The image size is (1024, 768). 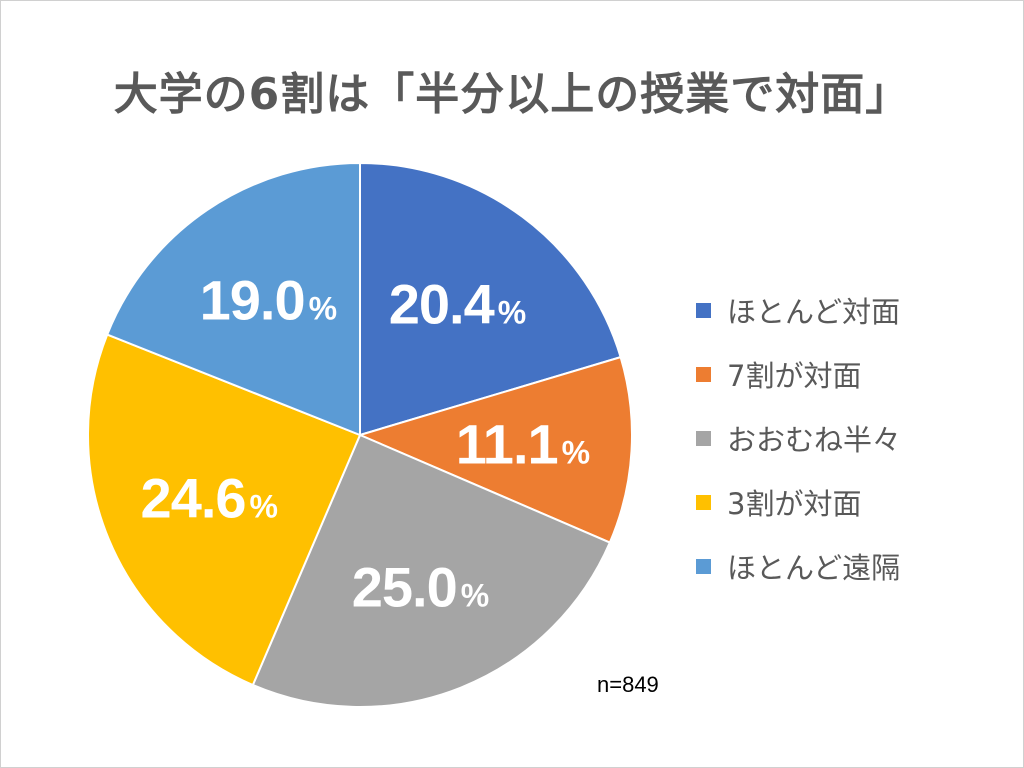 I want to click on slice-value: 24.6, so click(x=193, y=498).